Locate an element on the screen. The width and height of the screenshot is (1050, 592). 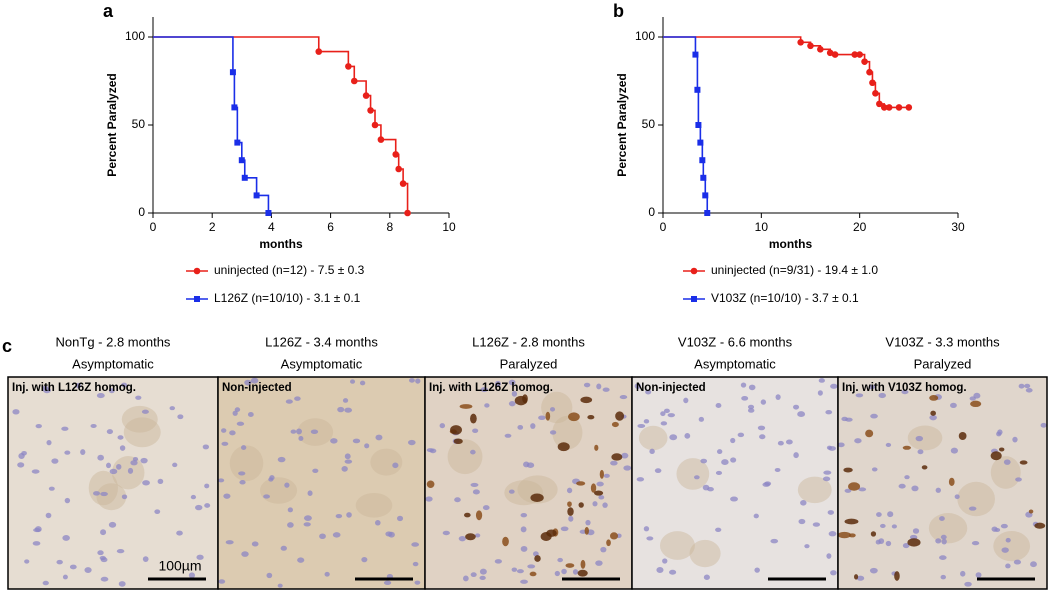
survival-line is located at coordinates (281, 124).